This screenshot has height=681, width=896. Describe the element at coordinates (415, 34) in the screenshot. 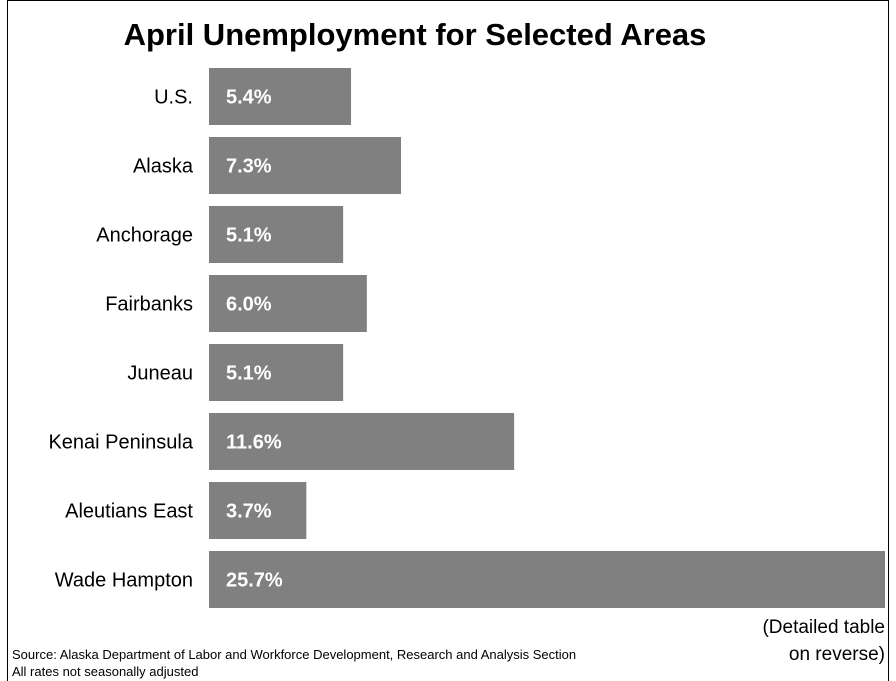

I see `chart-title: April Unemployment for Selected Areas` at that location.